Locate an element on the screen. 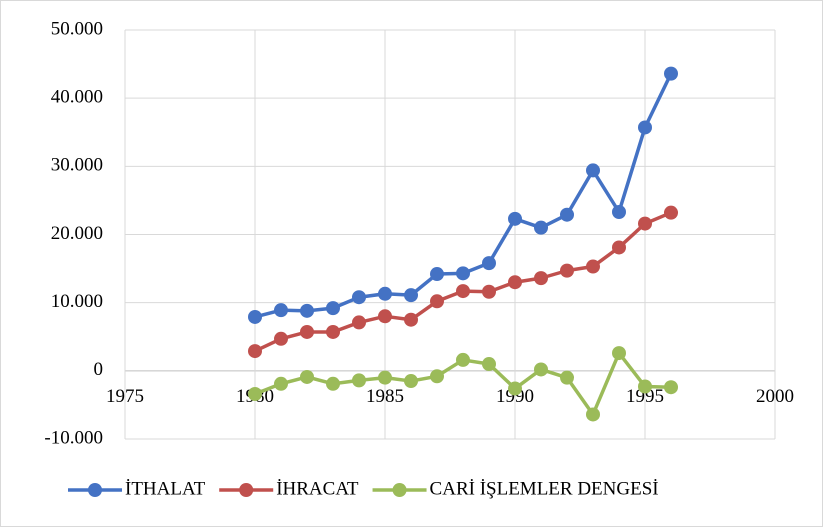 This screenshot has height=528, width=824. y-tick-label: 10.000 is located at coordinates (77, 301).